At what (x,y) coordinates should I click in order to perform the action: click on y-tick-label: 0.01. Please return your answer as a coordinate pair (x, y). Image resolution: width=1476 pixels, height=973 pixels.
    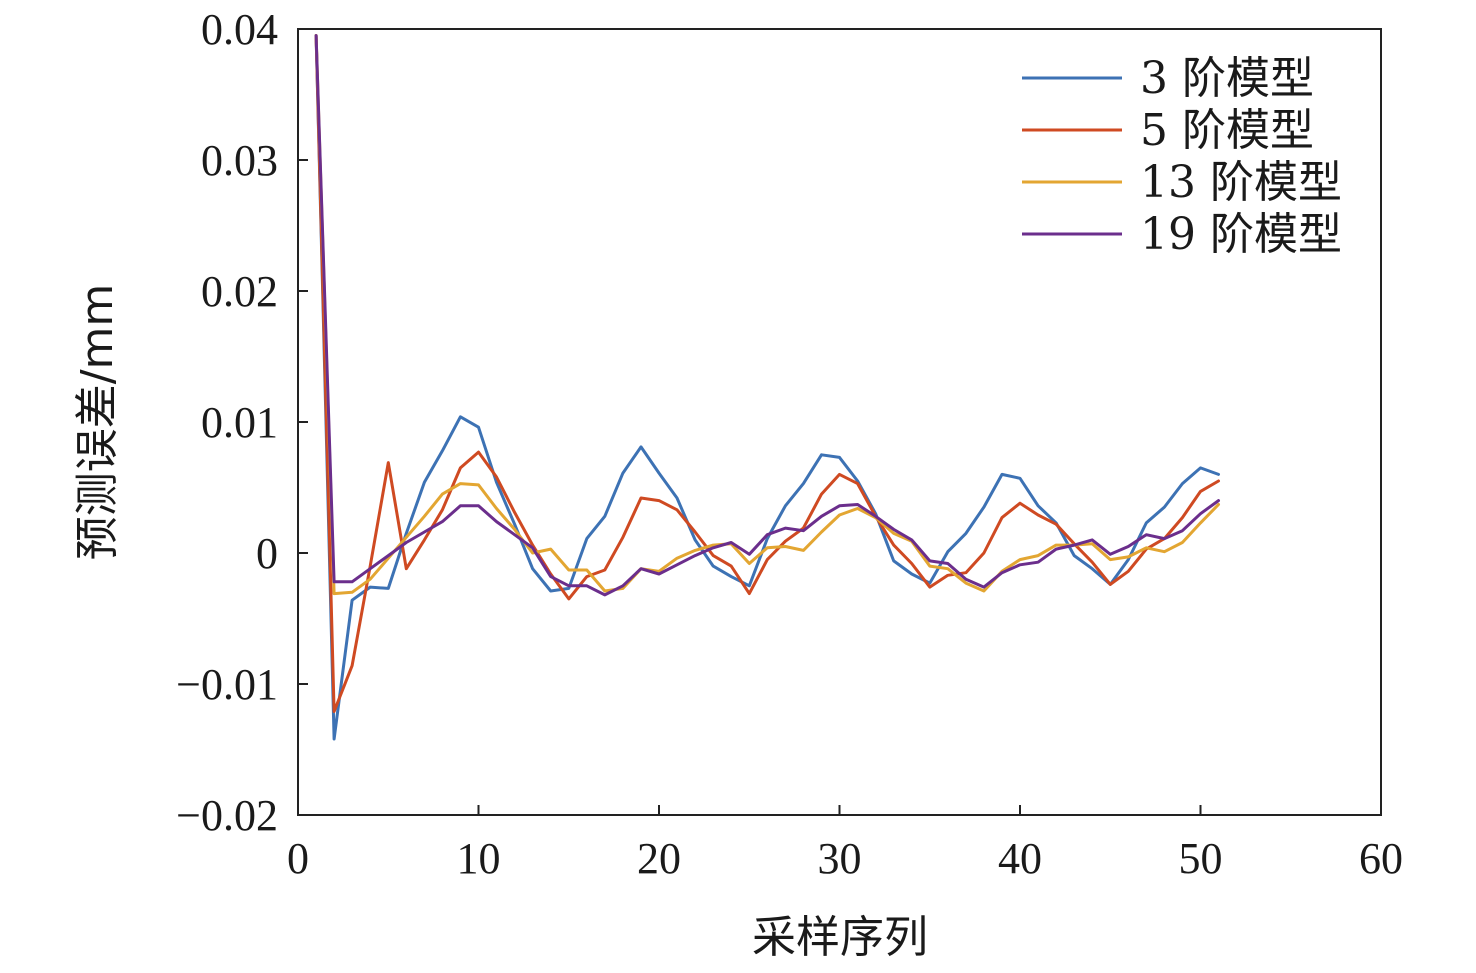
    Looking at the image, I should click on (239, 422).